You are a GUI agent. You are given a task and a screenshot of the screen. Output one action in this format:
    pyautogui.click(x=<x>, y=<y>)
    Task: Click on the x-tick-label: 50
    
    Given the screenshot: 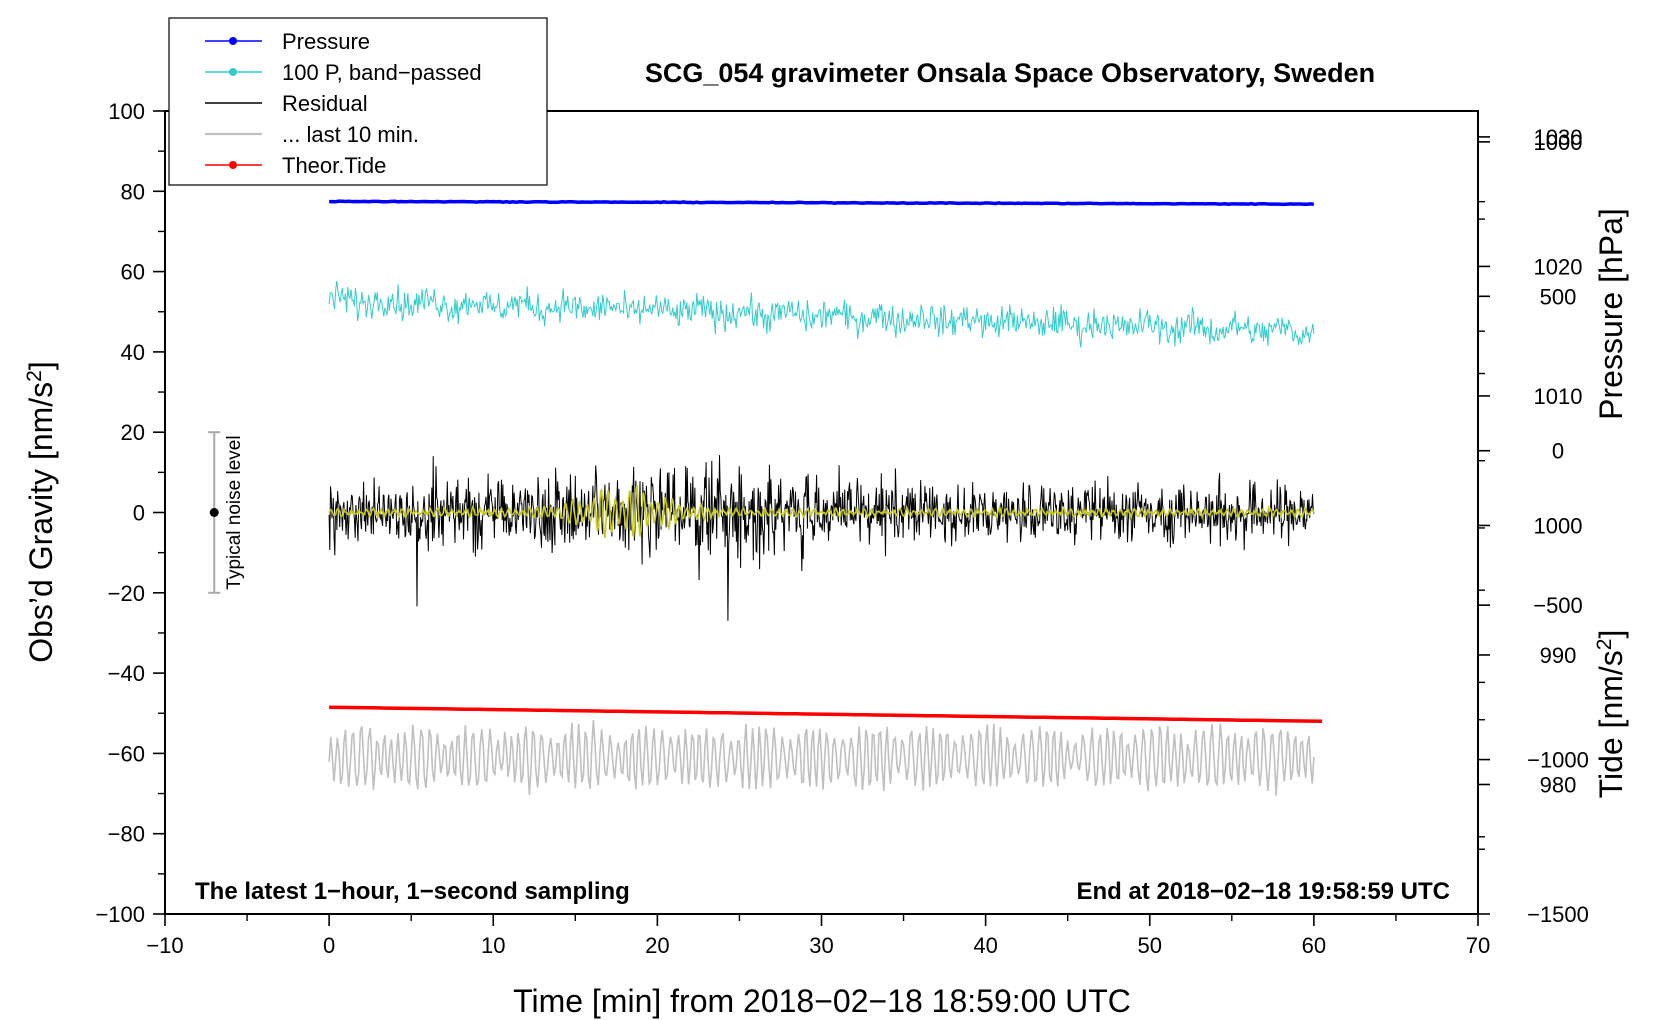 What is the action you would take?
    pyautogui.click(x=1150, y=945)
    